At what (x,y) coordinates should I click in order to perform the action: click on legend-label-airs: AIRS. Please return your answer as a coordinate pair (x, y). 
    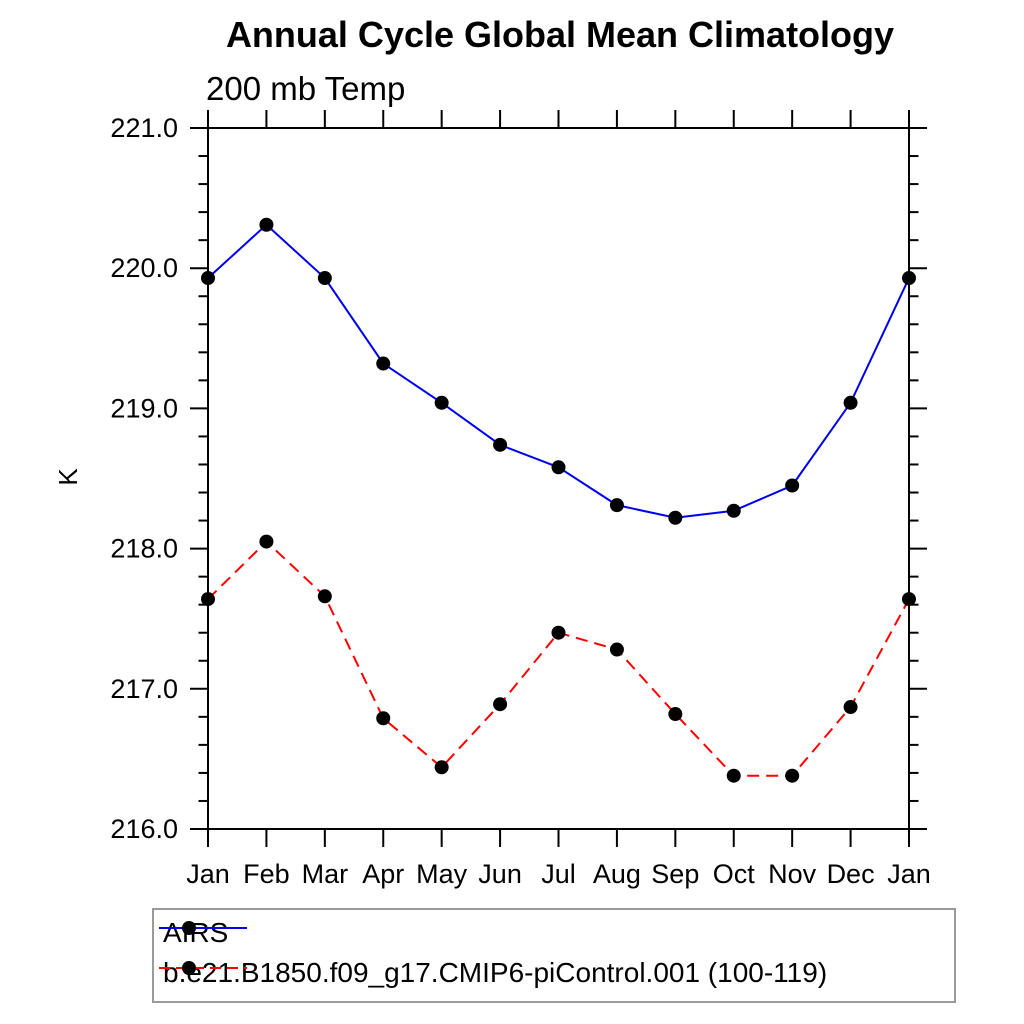
    Looking at the image, I should click on (196, 932).